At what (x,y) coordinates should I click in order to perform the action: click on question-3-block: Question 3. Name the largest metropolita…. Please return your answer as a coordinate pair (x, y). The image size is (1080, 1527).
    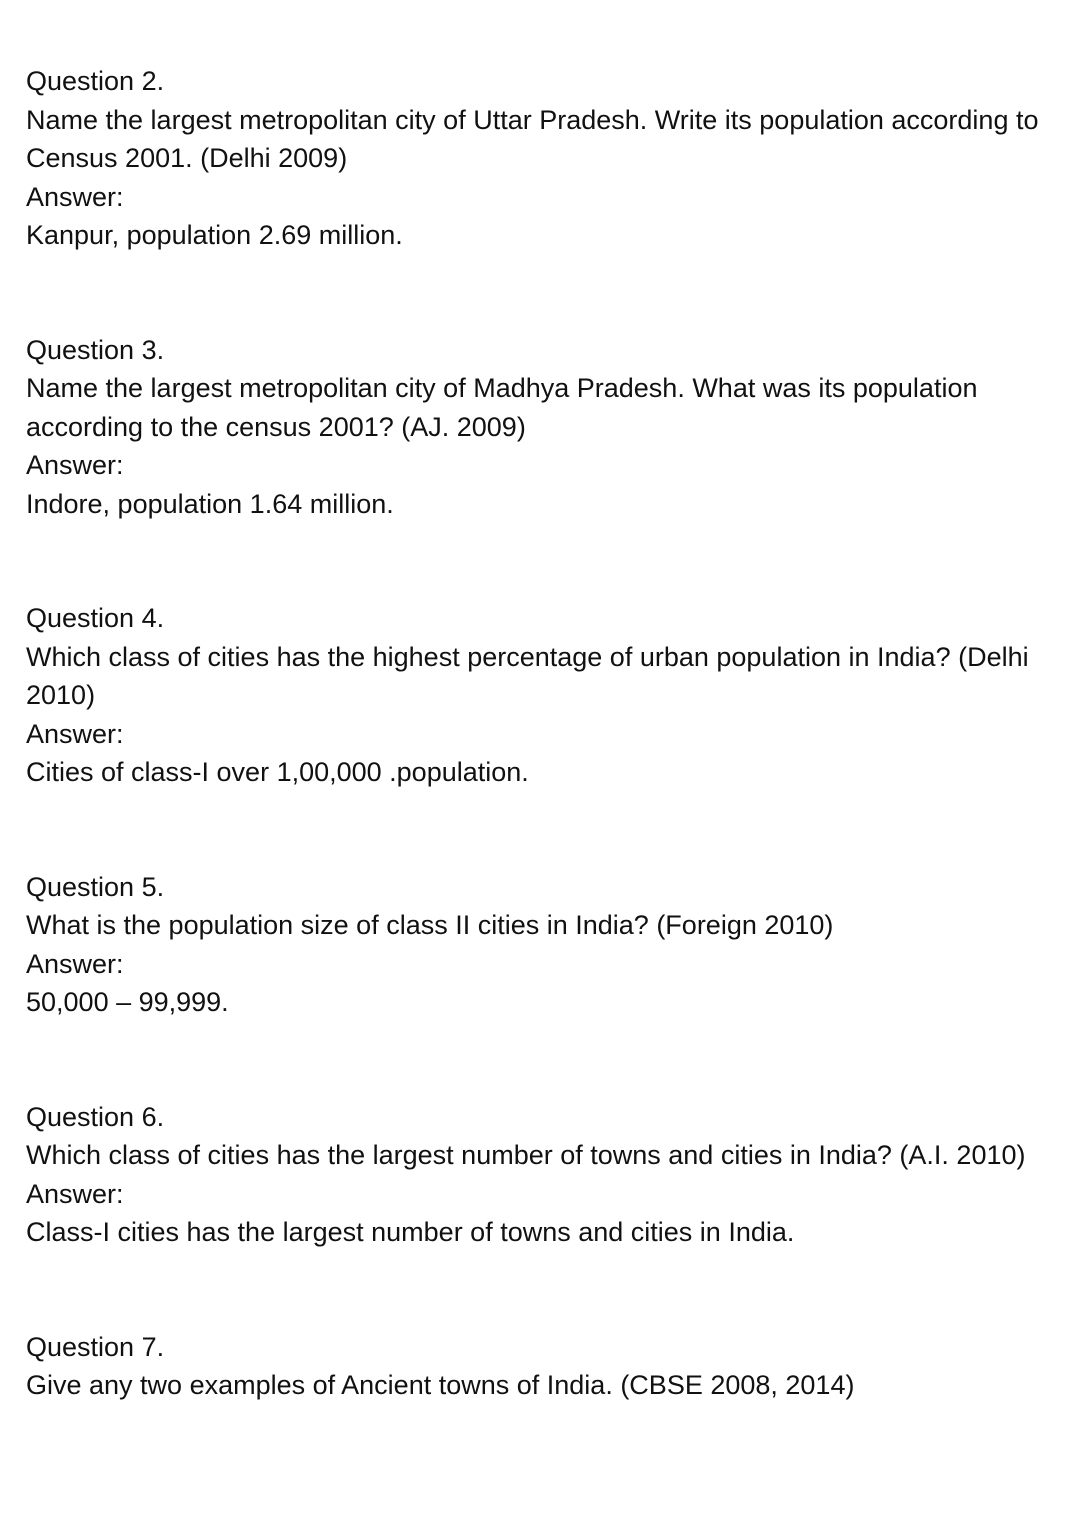
    Looking at the image, I should click on (546, 427).